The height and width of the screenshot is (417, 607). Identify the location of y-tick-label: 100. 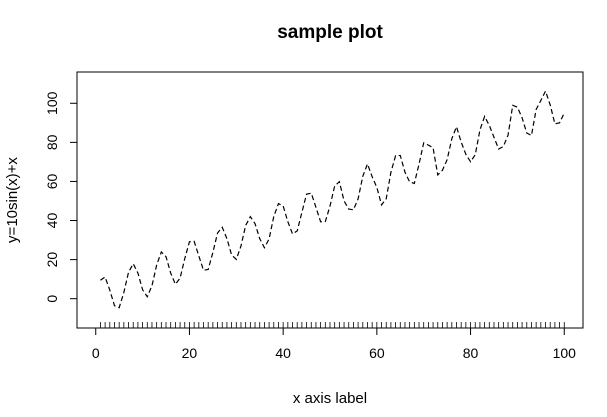
(52, 103).